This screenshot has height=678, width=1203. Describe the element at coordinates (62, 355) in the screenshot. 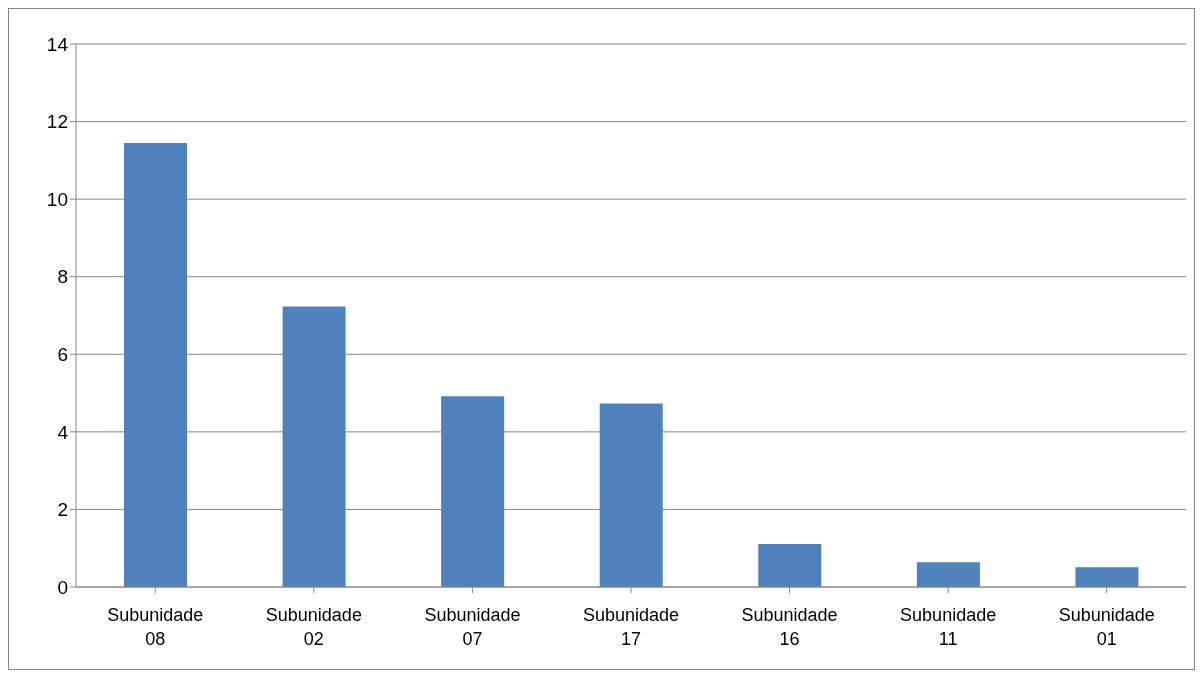

I see `y-tick-label: 6` at that location.